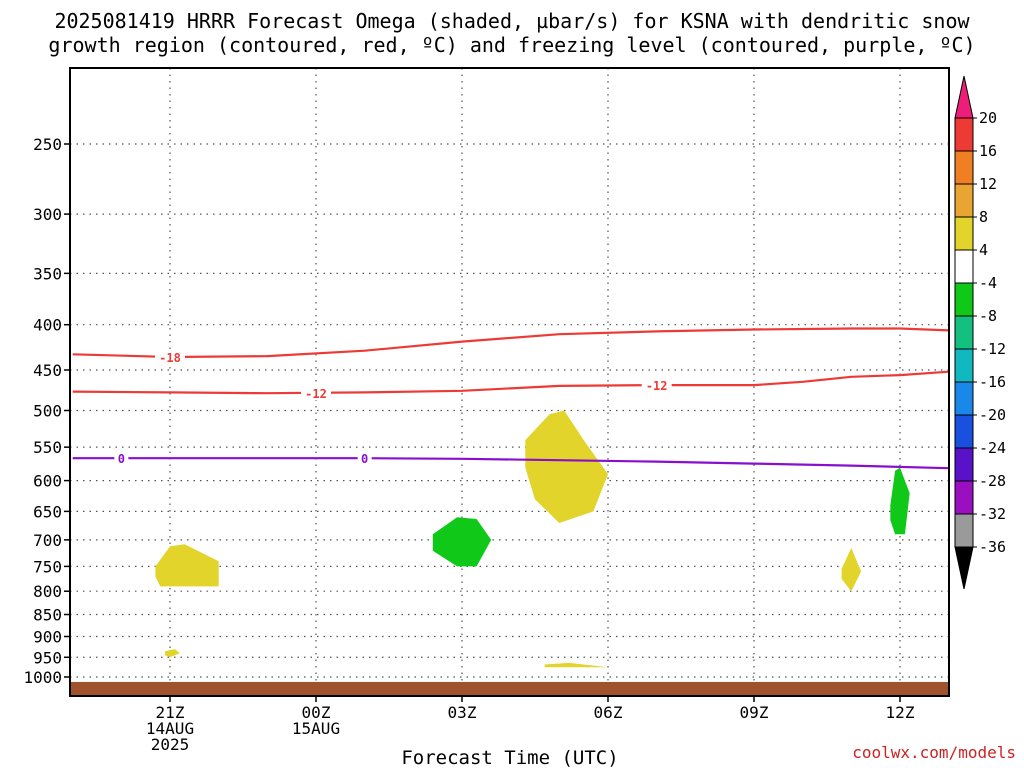 This screenshot has height=768, width=1024. What do you see at coordinates (47, 325) in the screenshot?
I see `y-tick-label-400: 400` at bounding box center [47, 325].